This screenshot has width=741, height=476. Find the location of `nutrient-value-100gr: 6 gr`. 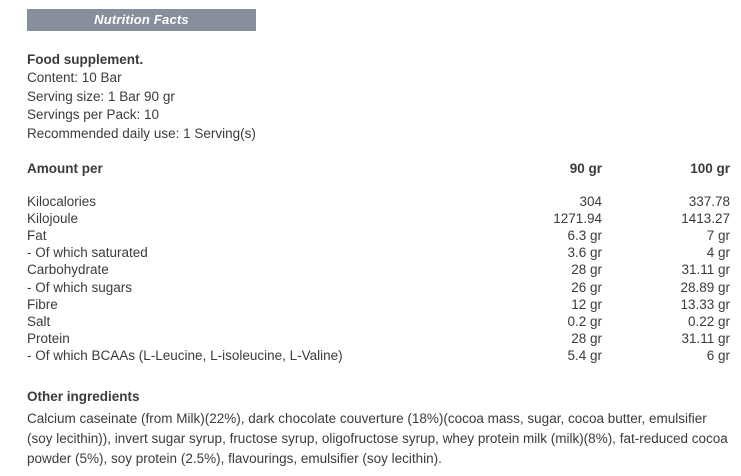

nutrient-value-100gr: 6 gr is located at coordinates (718, 355).